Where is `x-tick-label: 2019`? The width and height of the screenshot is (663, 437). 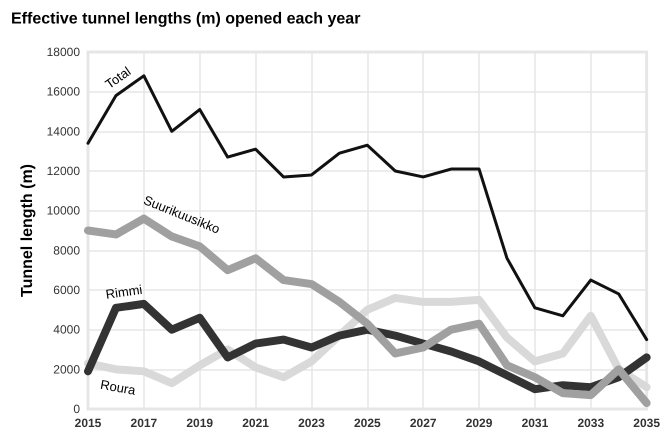 x-tick-label: 2019 is located at coordinates (200, 423).